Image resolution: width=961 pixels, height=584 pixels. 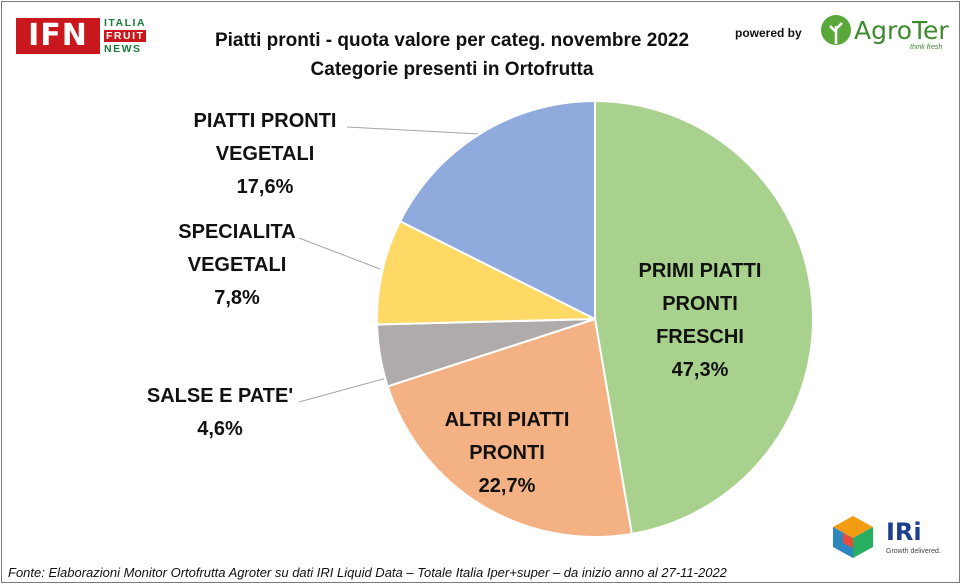 What do you see at coordinates (700, 337) in the screenshot?
I see `slice-category-label: FRESCHI` at bounding box center [700, 337].